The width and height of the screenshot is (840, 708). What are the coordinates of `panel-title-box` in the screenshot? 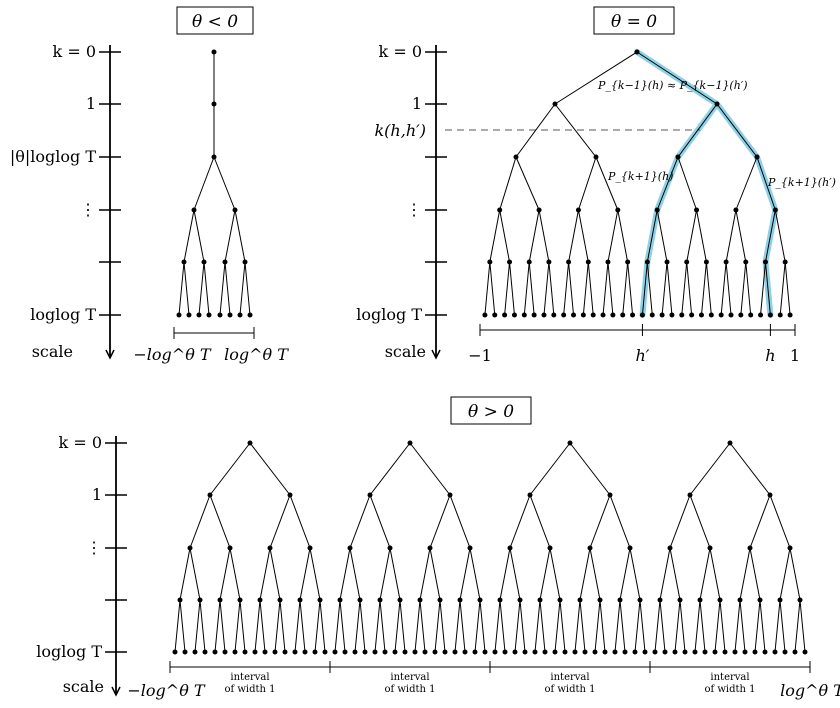 It's located at (634, 20).